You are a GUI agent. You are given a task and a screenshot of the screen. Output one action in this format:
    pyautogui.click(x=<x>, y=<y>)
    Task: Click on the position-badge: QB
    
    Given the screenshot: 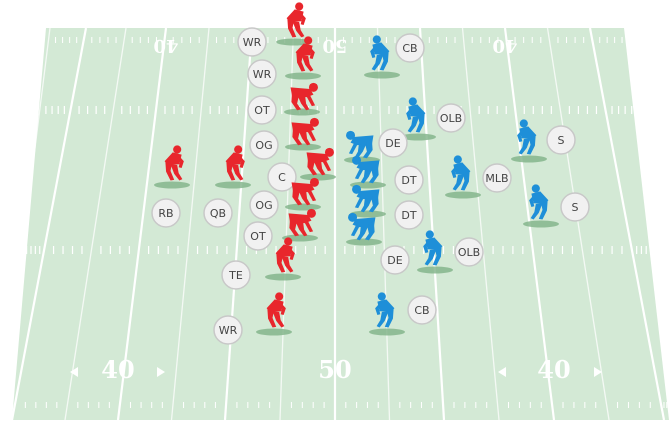 What is the action you would take?
    pyautogui.click(x=218, y=213)
    